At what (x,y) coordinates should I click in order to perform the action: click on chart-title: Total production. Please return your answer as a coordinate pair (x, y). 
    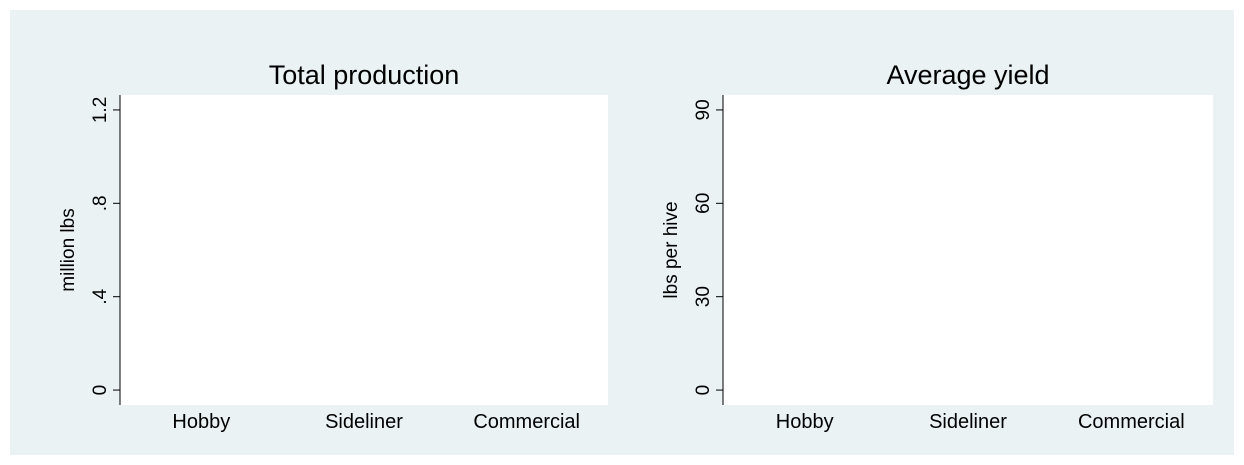
    Looking at the image, I should click on (364, 75).